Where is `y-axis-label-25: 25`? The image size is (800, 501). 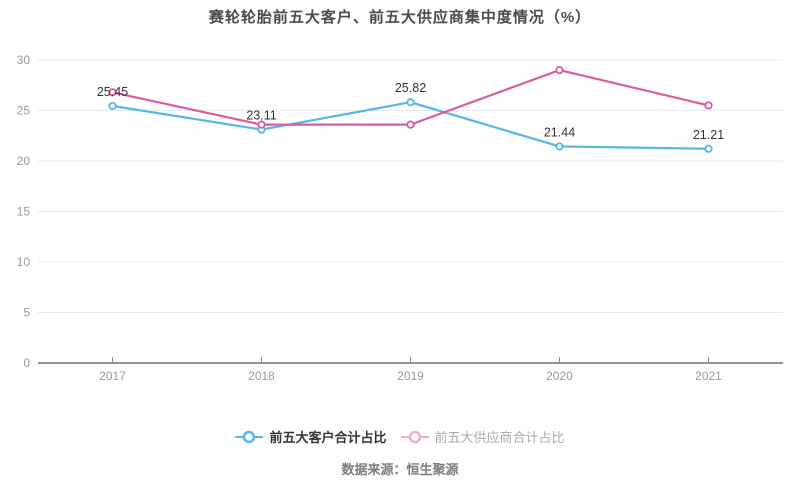
y-axis-label-25: 25 is located at coordinates (24, 111).